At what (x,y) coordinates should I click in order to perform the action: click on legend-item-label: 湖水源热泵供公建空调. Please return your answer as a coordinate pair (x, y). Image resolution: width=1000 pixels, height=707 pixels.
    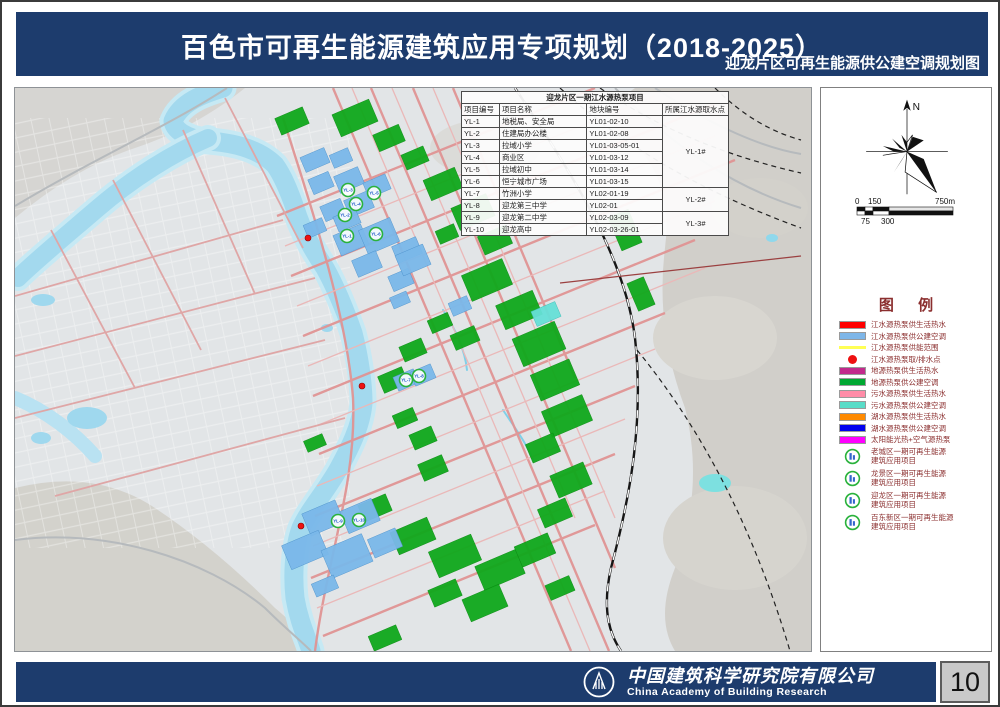
    Looking at the image, I should click on (908, 428).